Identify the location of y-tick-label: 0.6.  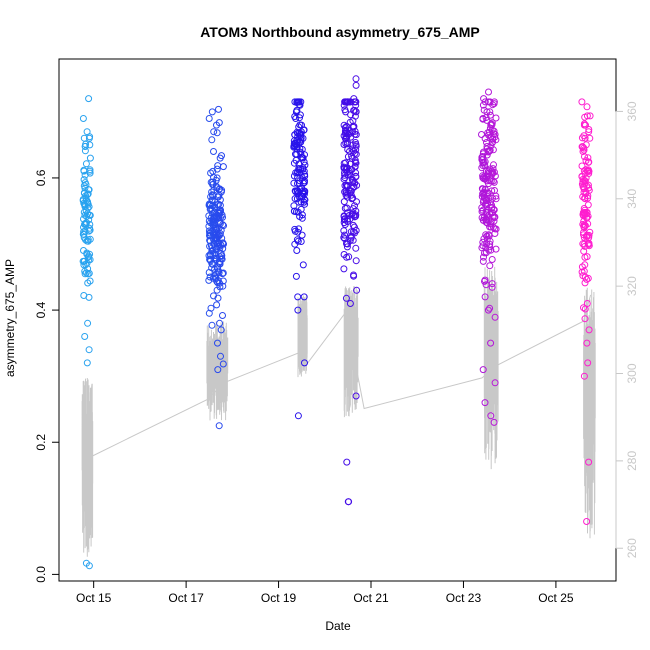
(41, 177).